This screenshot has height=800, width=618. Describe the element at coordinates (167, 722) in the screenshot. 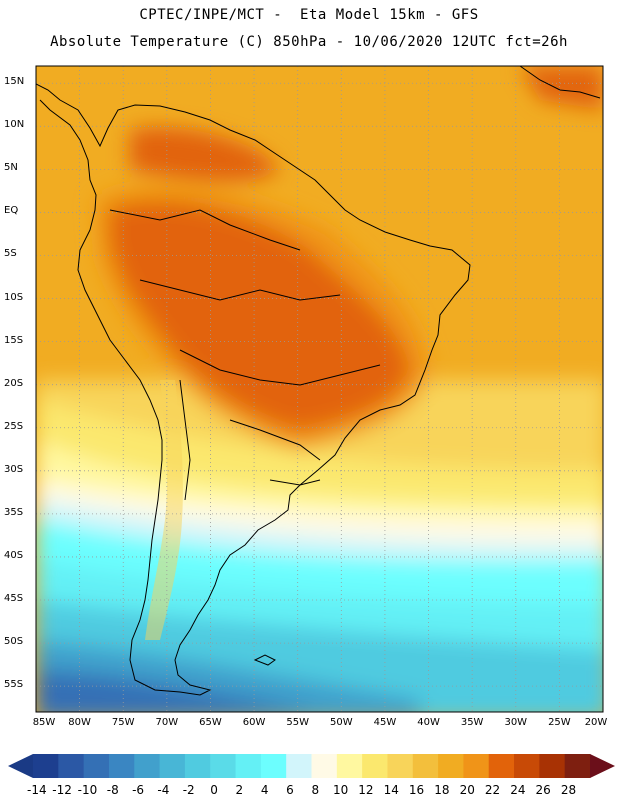

I see `lon-label: 70W` at that location.